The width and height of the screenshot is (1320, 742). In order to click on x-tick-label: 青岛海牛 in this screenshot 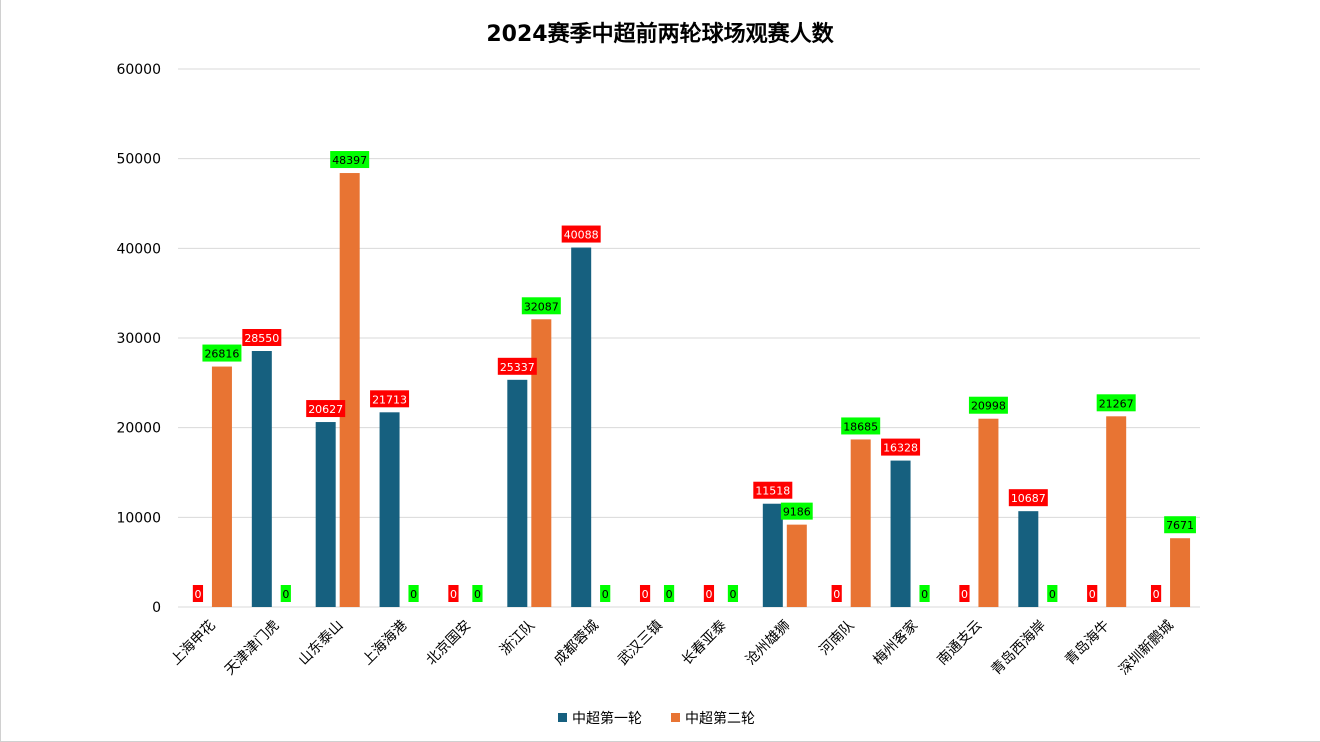, I will do `click(1087, 643)`.